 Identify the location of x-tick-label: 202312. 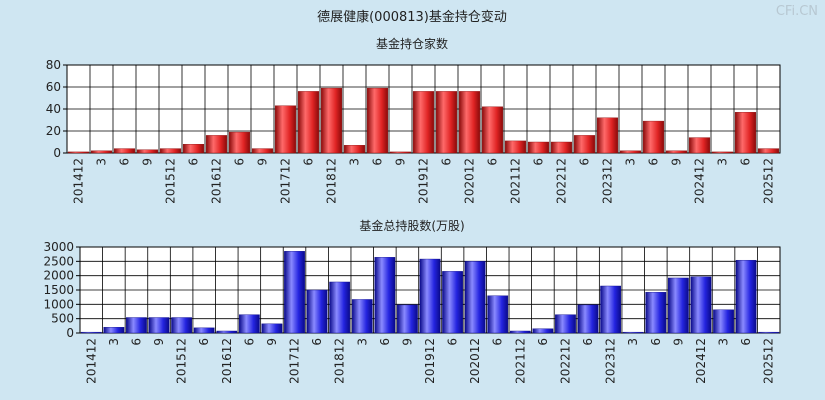
(611, 361).